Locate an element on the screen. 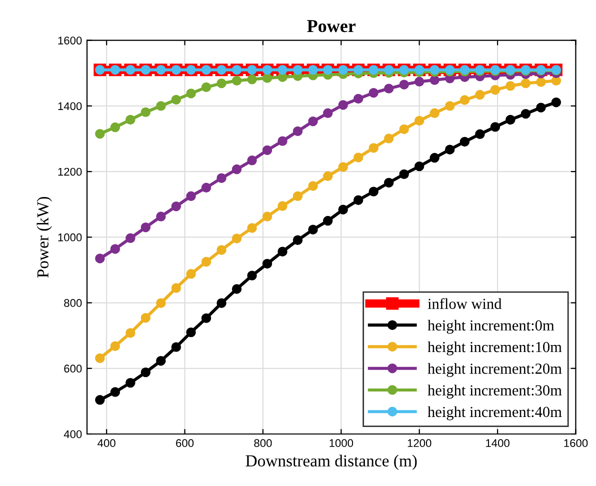  x-axis-title: Downstream distance (m) is located at coordinates (331, 462).